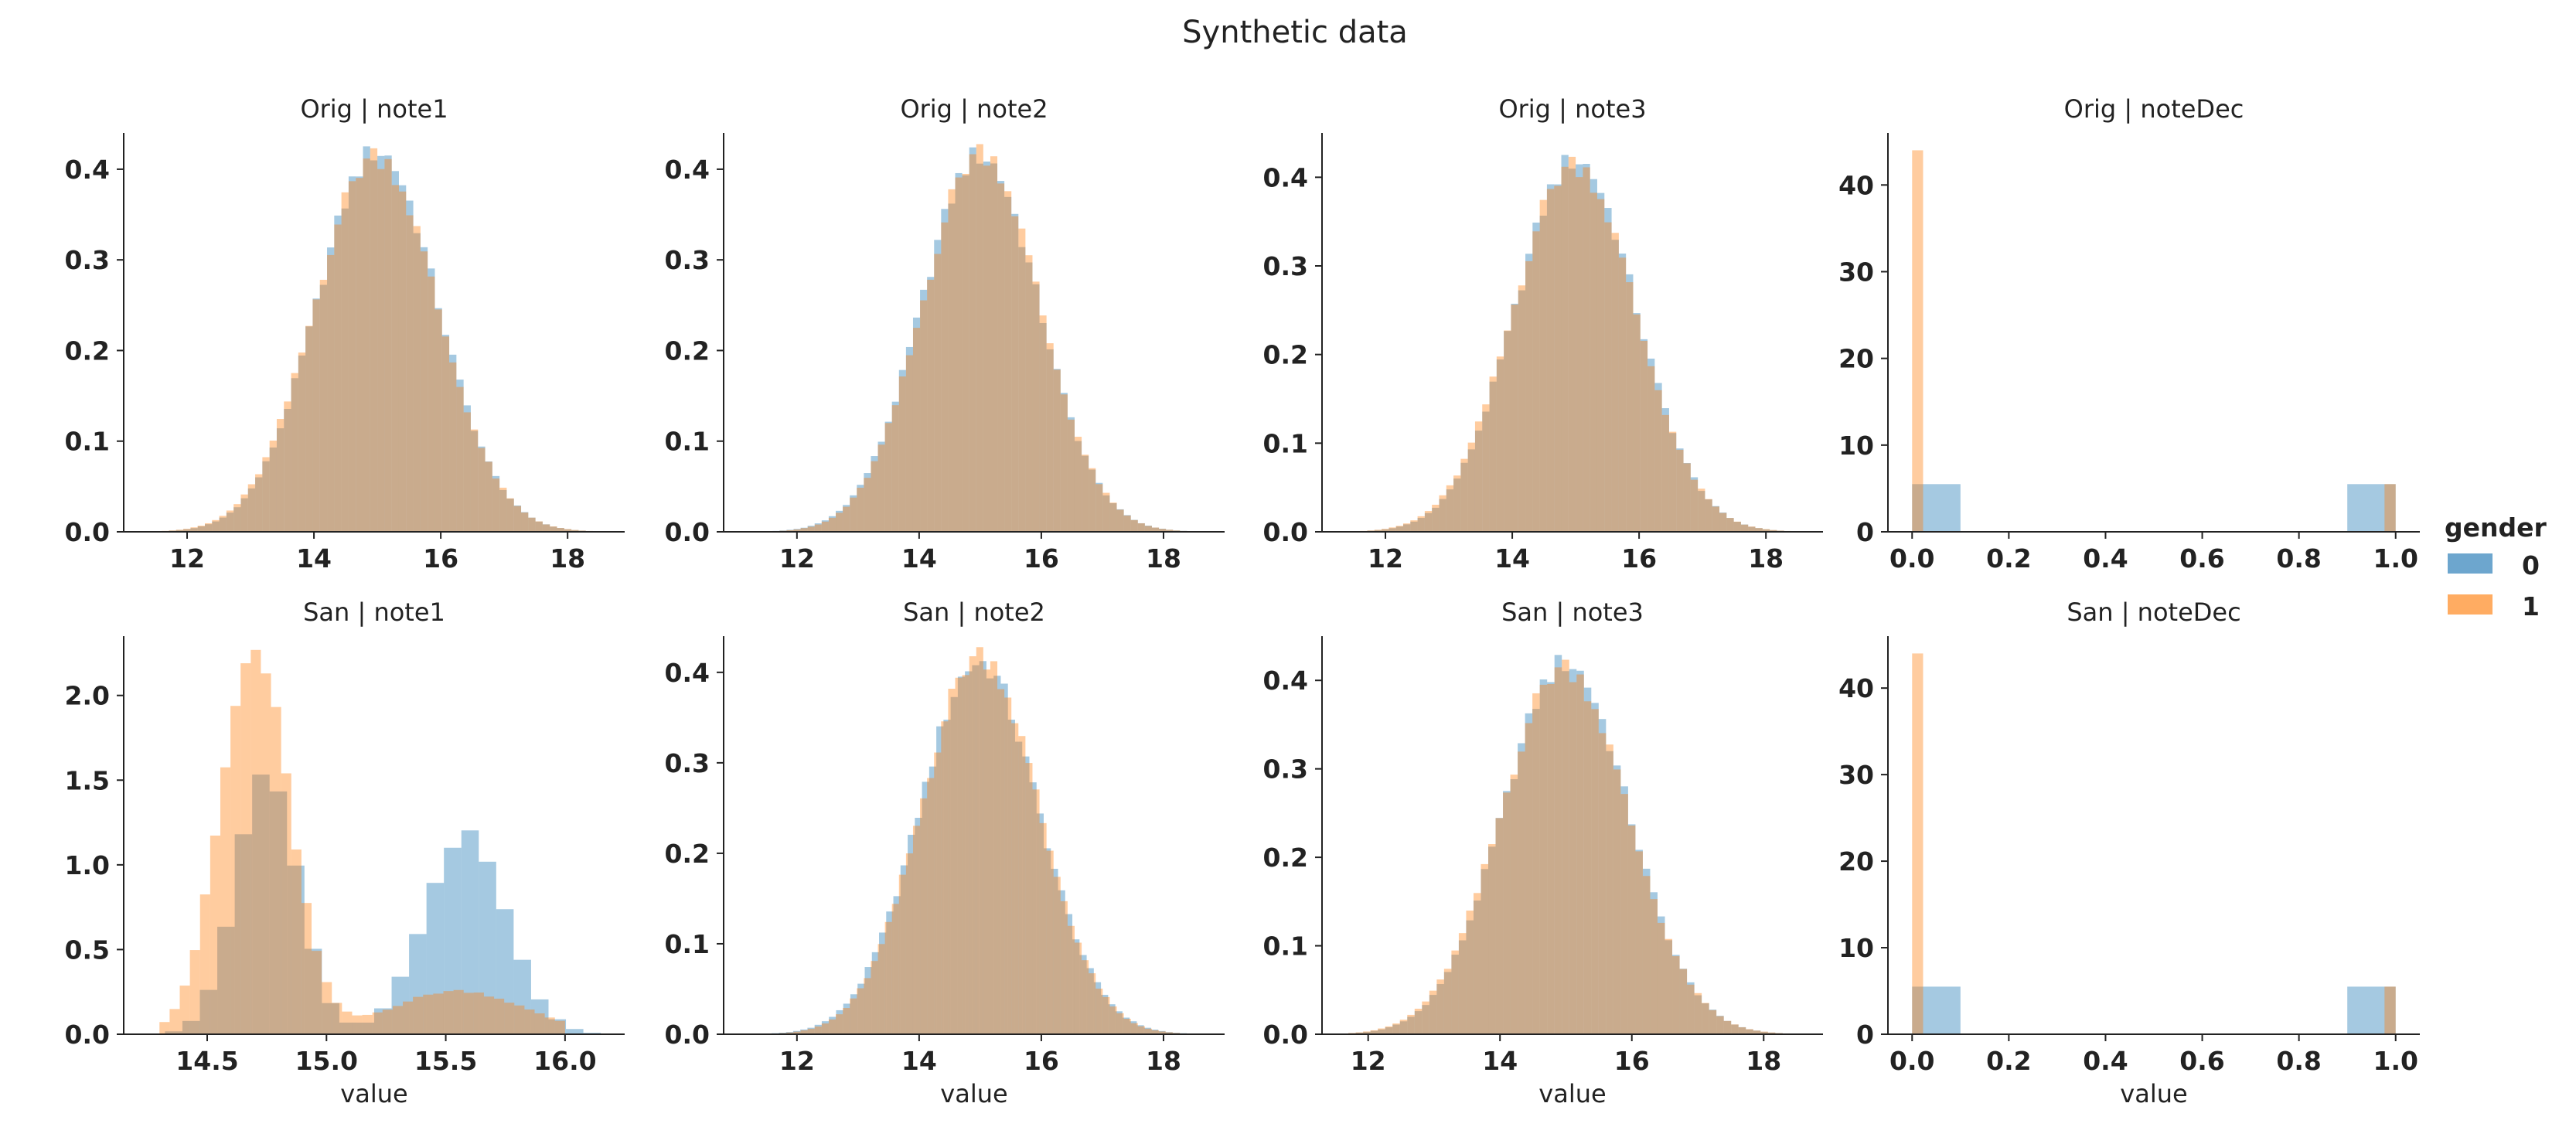 This screenshot has width=2576, height=1144. What do you see at coordinates (1285, 532) in the screenshot?
I see `y-tick-label: 0.0` at bounding box center [1285, 532].